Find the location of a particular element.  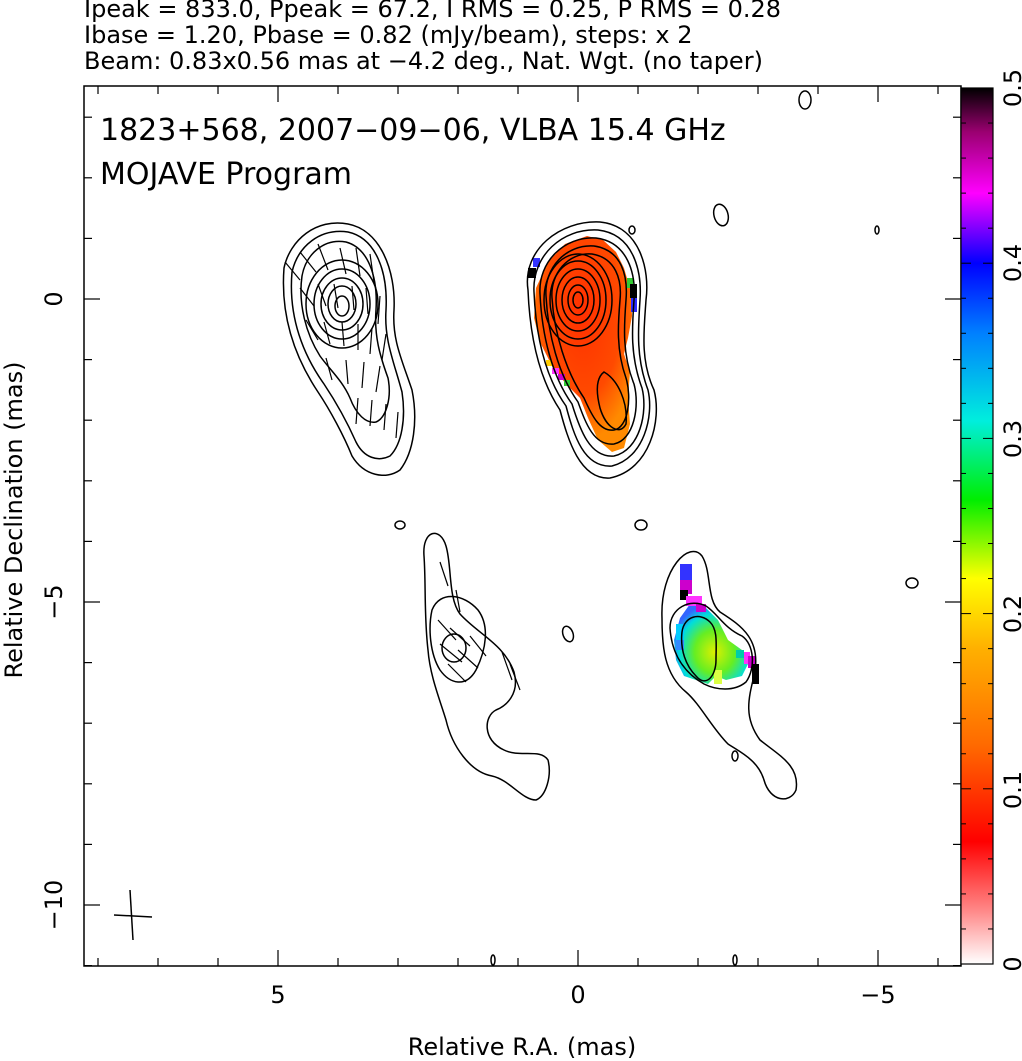

x-tick-label-0: 0 is located at coordinates (577, 995).